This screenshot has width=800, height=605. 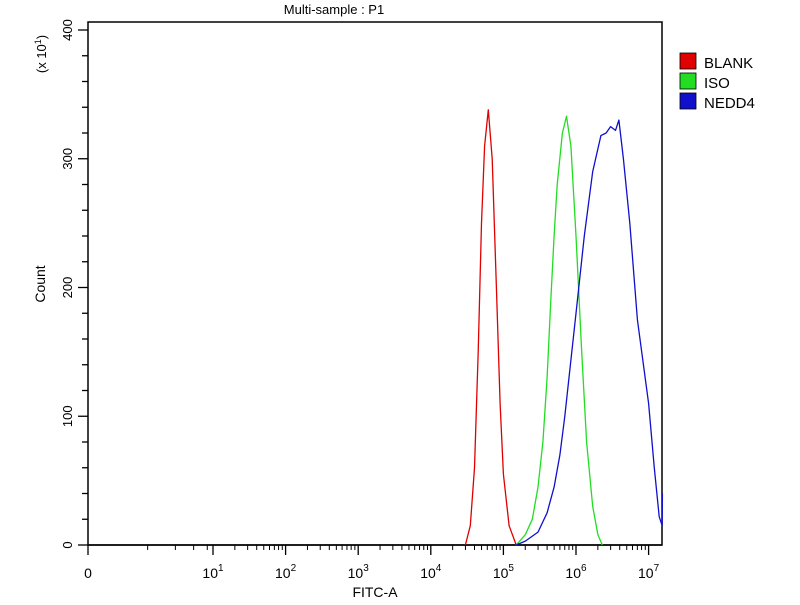 What do you see at coordinates (559, 330) in the screenshot?
I see `series-line-iso` at bounding box center [559, 330].